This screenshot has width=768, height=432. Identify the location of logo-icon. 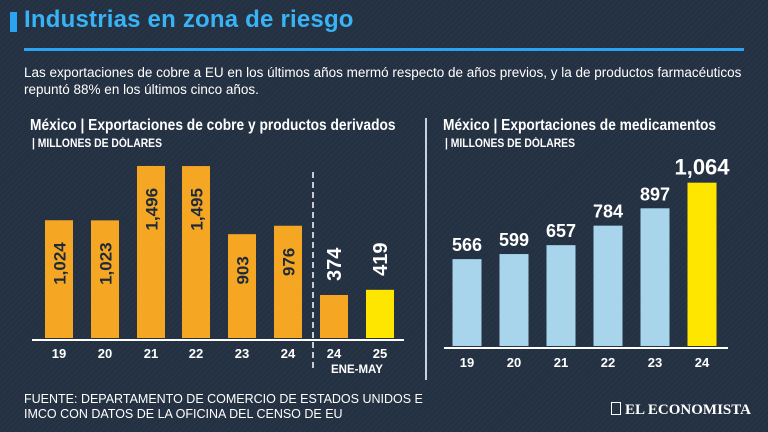
(616, 408).